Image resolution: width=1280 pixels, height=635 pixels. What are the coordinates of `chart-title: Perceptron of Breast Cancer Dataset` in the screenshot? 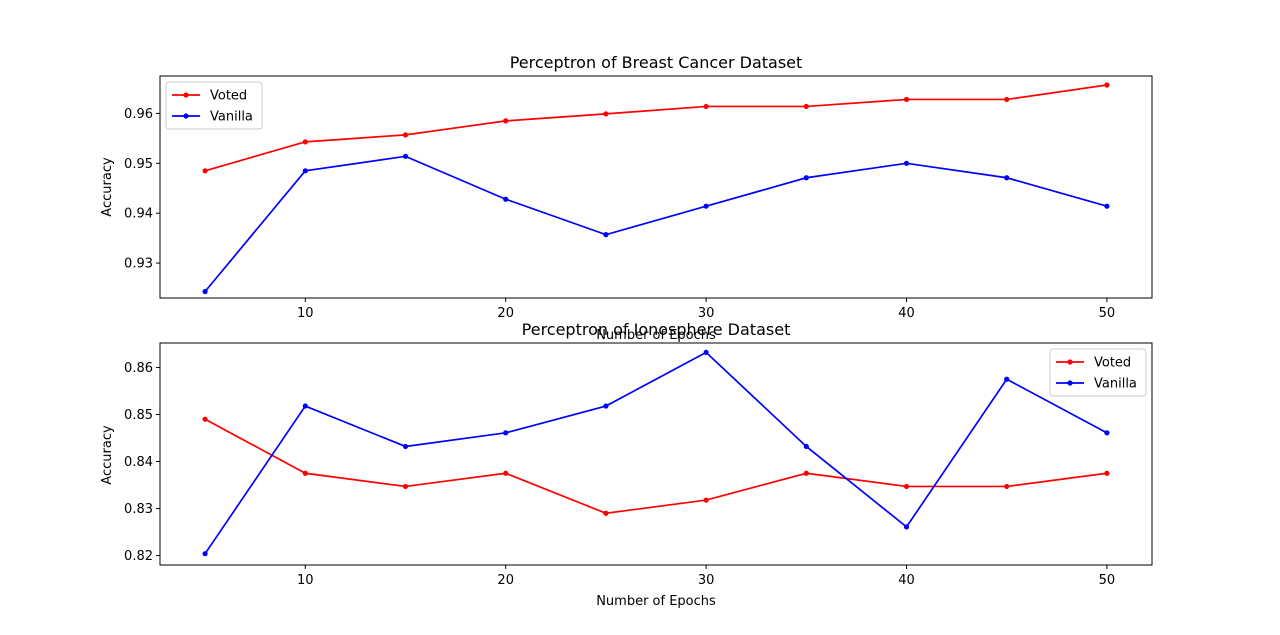 It's located at (656, 62).